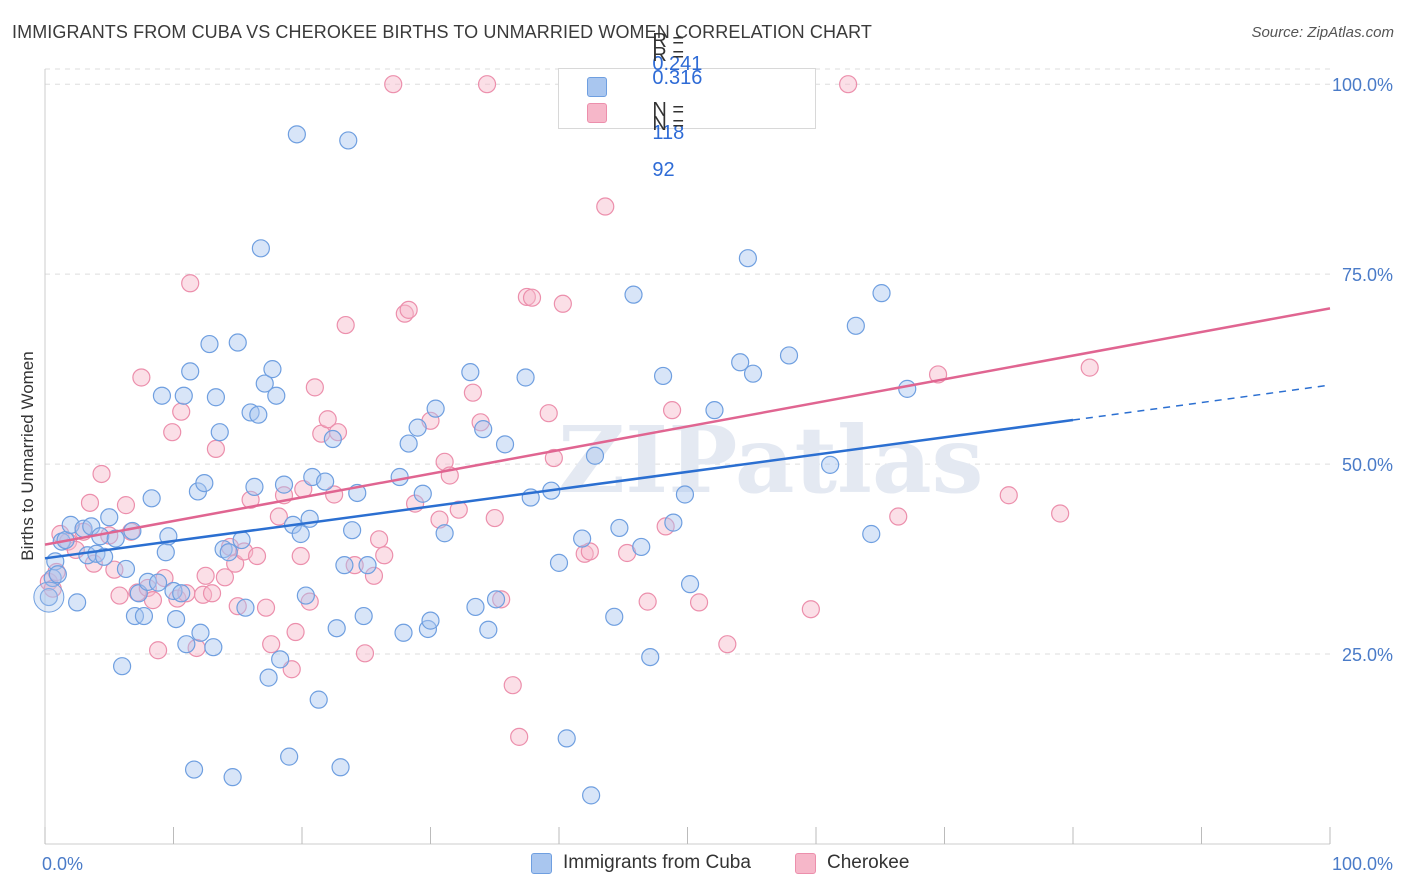 The image size is (1406, 892). I want to click on y-tick-label: 50.0%, so click(1367, 465).